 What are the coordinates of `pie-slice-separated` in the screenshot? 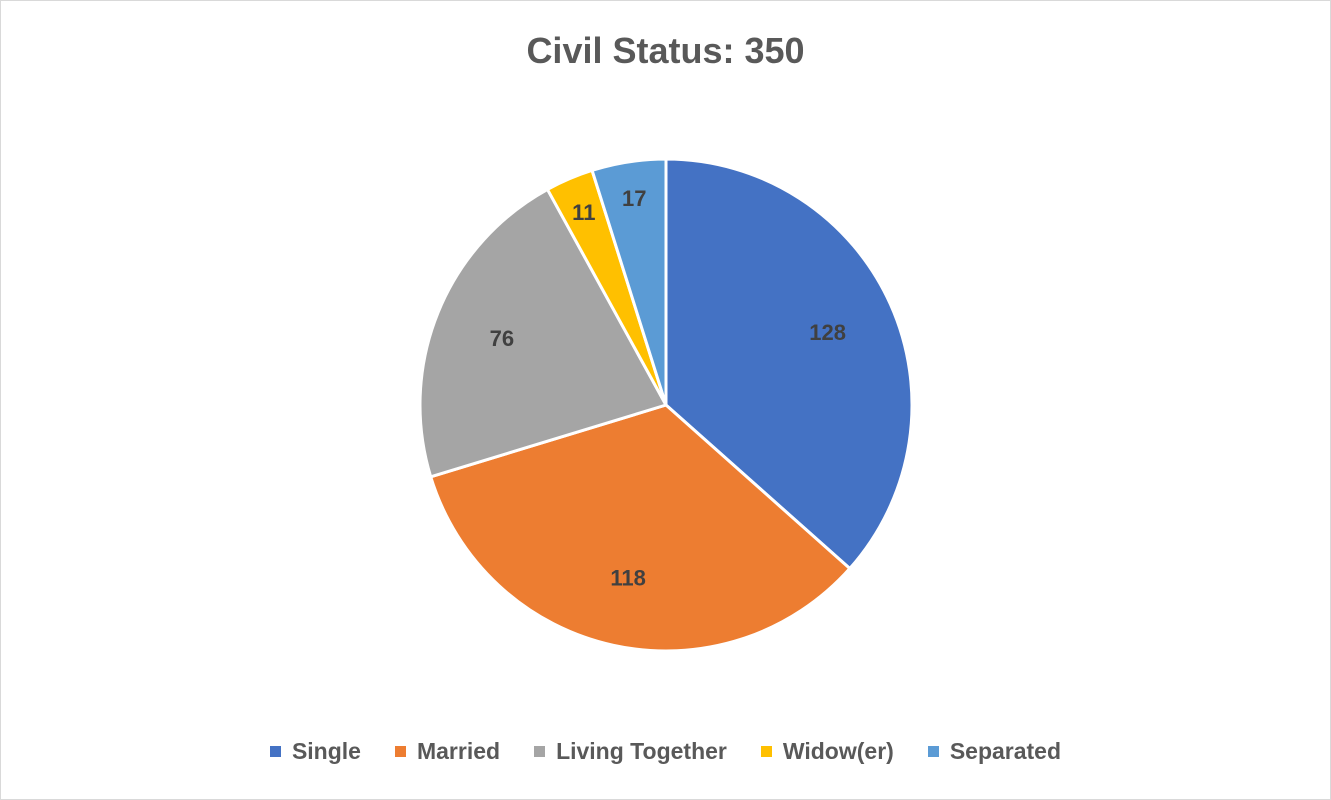 It's located at (629, 282).